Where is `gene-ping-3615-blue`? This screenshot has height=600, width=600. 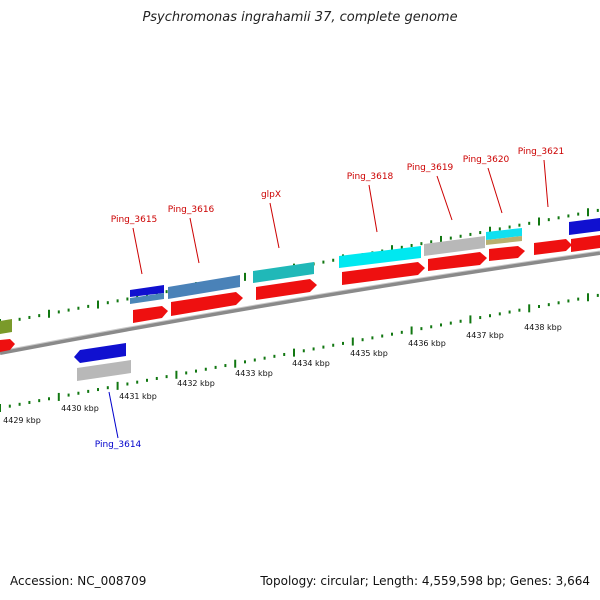 gene-ping-3615-blue is located at coordinates (147, 291).